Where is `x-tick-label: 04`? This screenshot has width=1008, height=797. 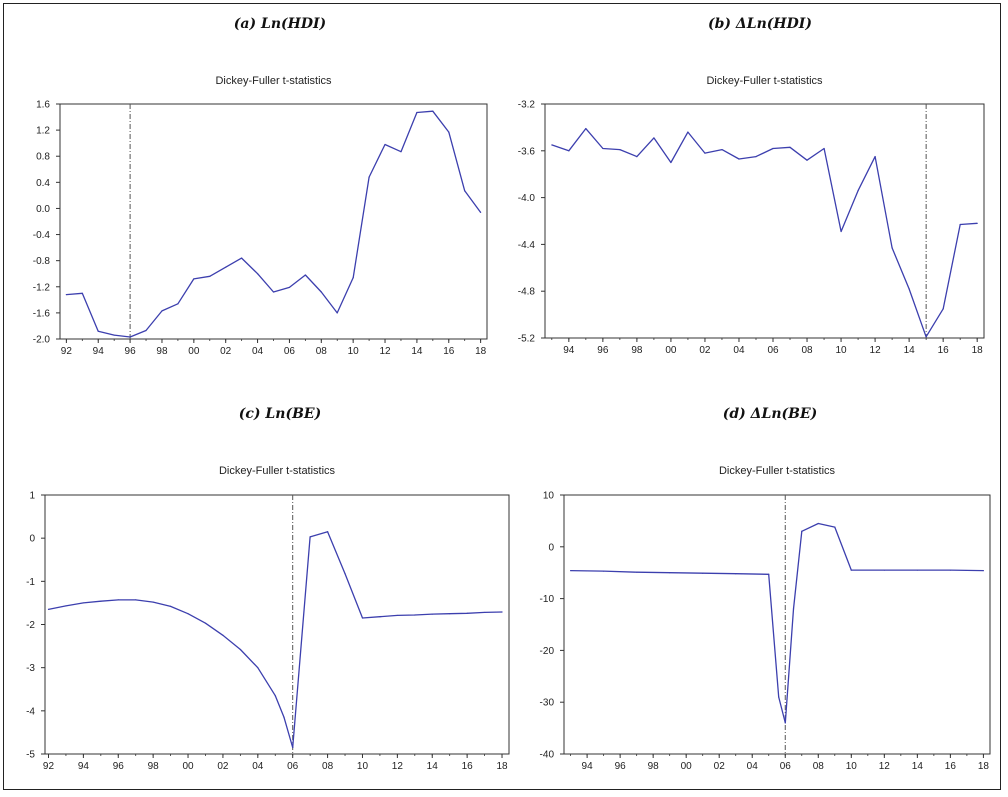 x-tick-label: 04 is located at coordinates (258, 766).